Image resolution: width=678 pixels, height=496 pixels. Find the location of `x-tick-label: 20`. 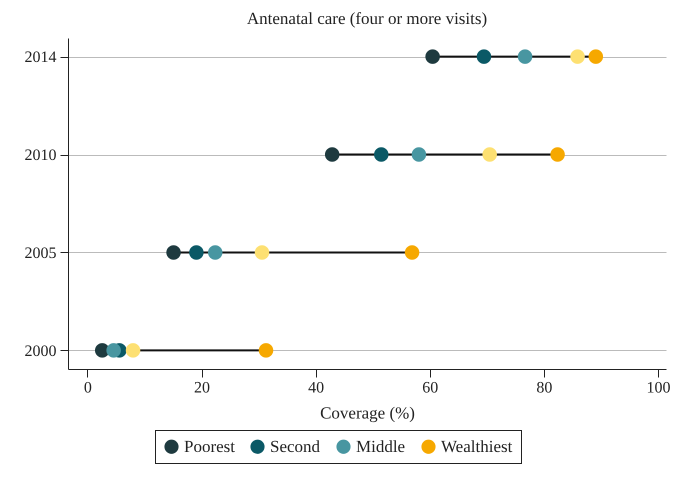

x-tick-label: 20 is located at coordinates (202, 388).